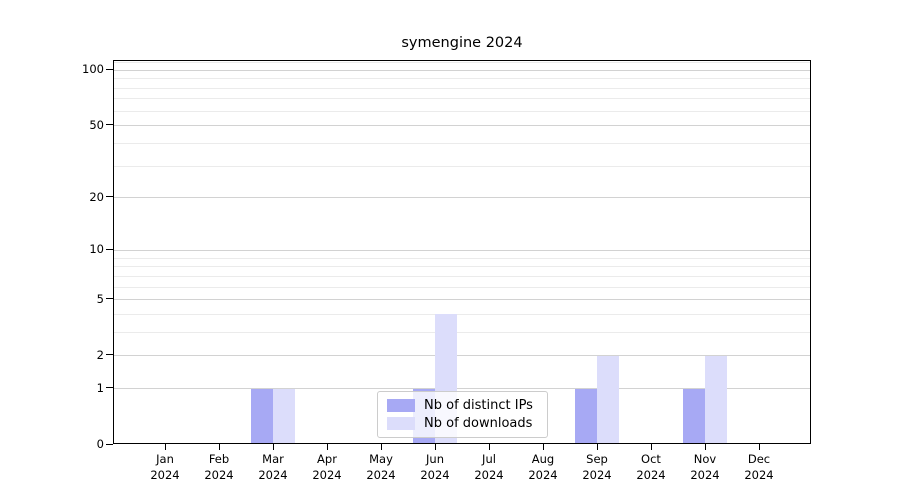 This screenshot has height=500, width=900. I want to click on x-axis-tick-label-dec: Dec 2024, so click(759, 467).